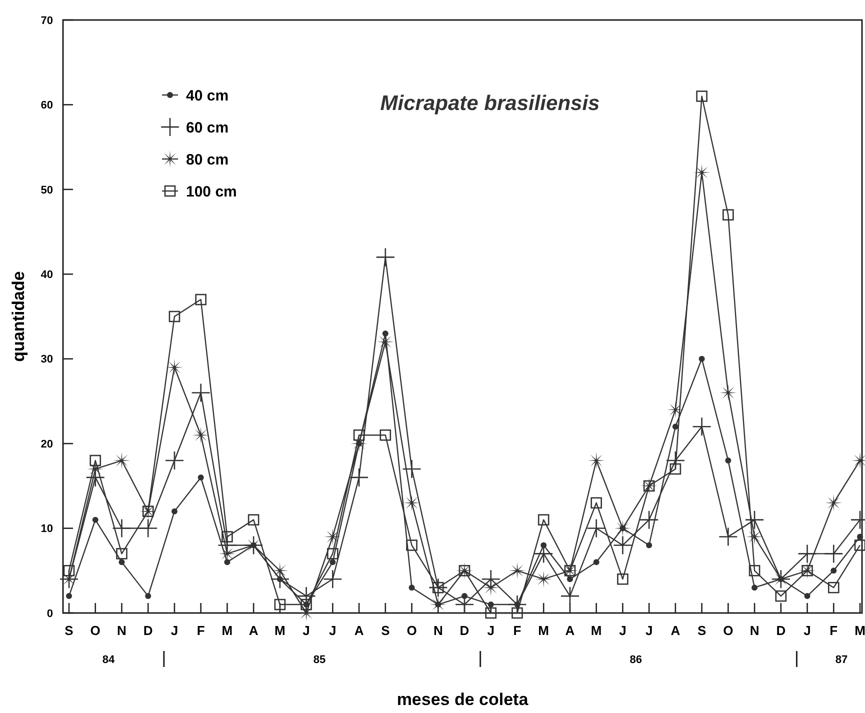  Describe the element at coordinates (207, 95) in the screenshot. I see `legend-label: 40 cm` at that location.